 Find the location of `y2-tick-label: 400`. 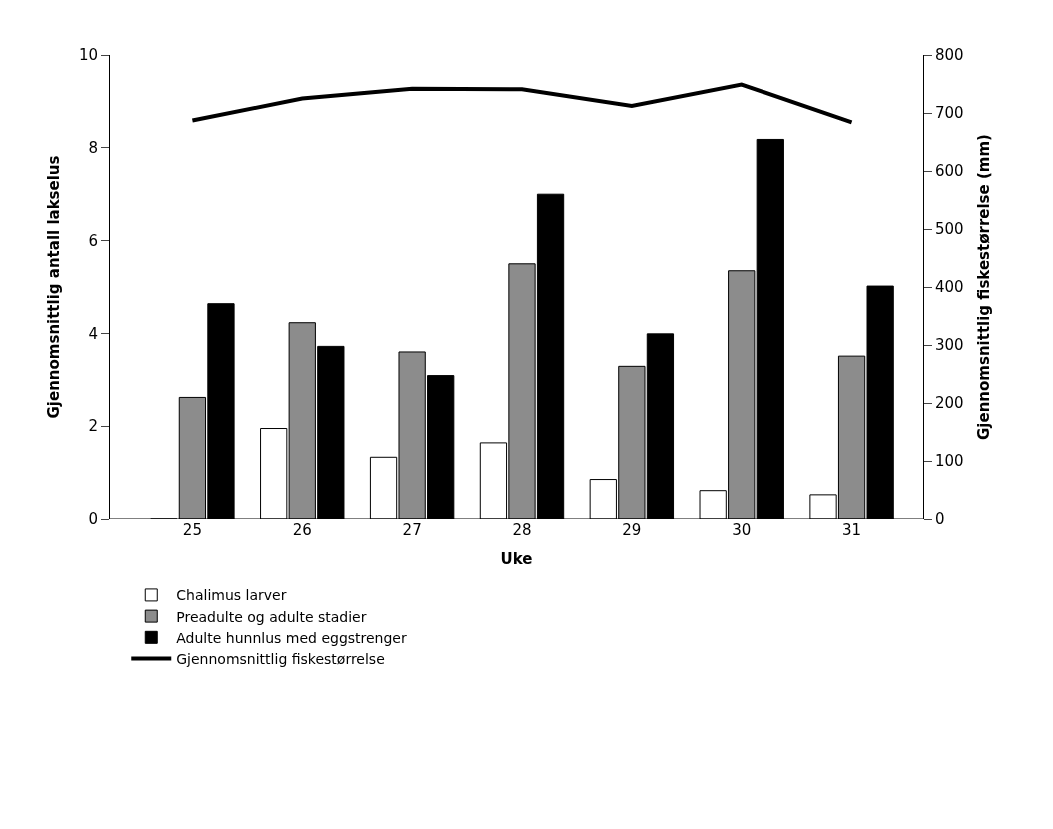

y2-tick-label: 400 is located at coordinates (949, 287).